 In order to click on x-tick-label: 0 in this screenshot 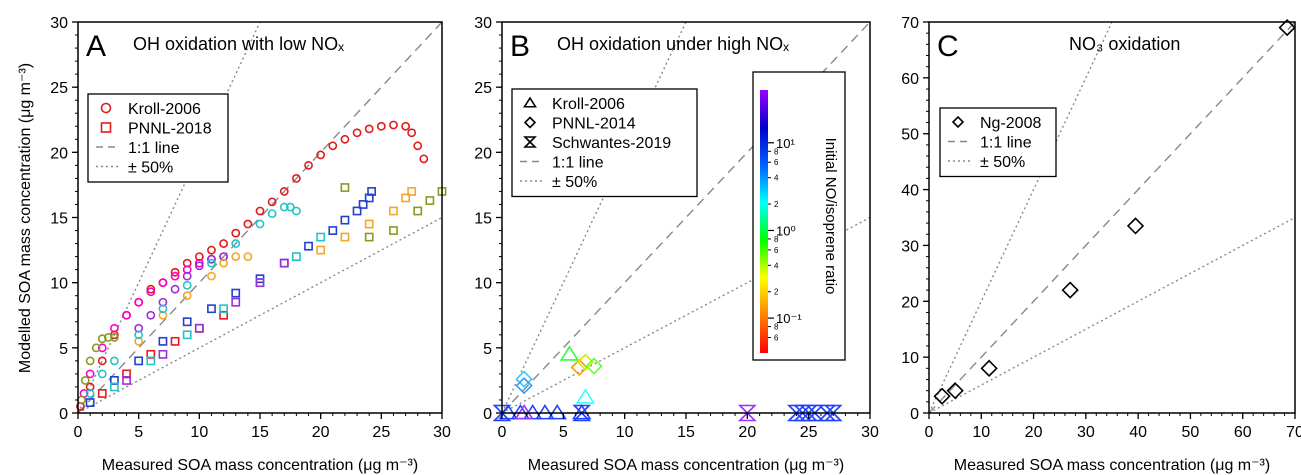, I will do `click(929, 432)`.